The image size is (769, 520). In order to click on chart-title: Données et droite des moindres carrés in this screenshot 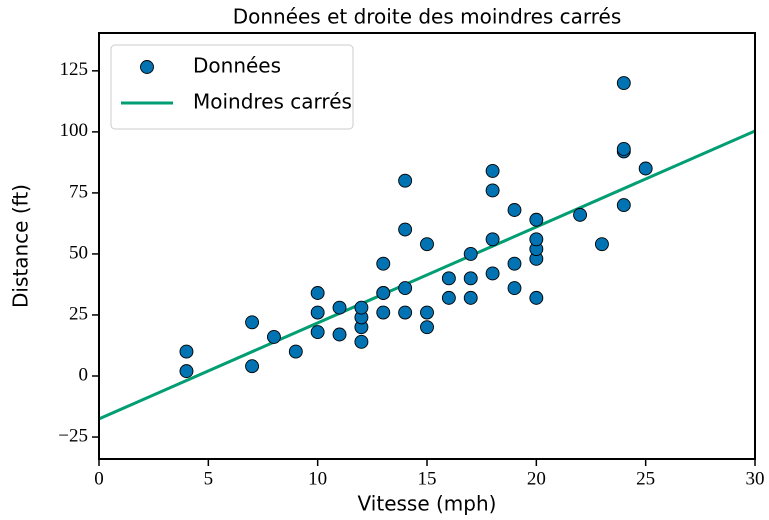, I will do `click(427, 17)`.